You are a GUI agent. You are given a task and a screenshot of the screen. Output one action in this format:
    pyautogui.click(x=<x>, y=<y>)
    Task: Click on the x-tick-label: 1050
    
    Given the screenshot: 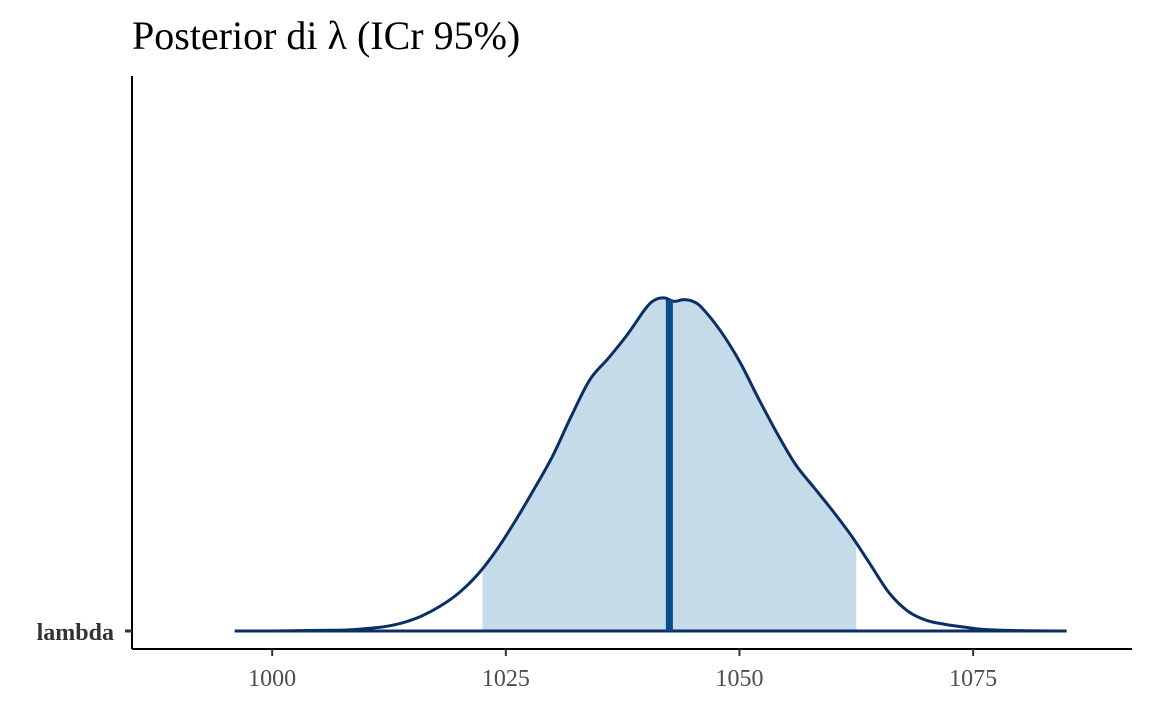 What is the action you would take?
    pyautogui.click(x=739, y=679)
    